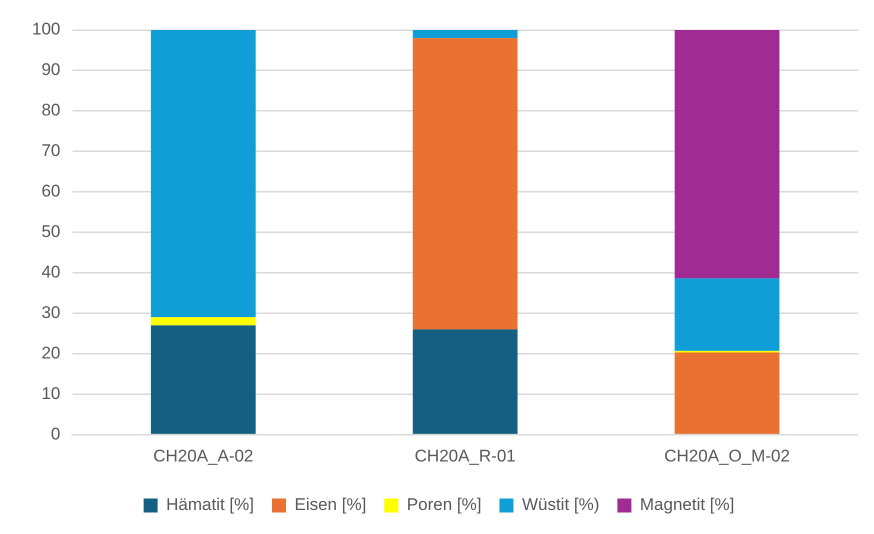  Describe the element at coordinates (50, 231) in the screenshot. I see `y-tick-label: 50` at that location.